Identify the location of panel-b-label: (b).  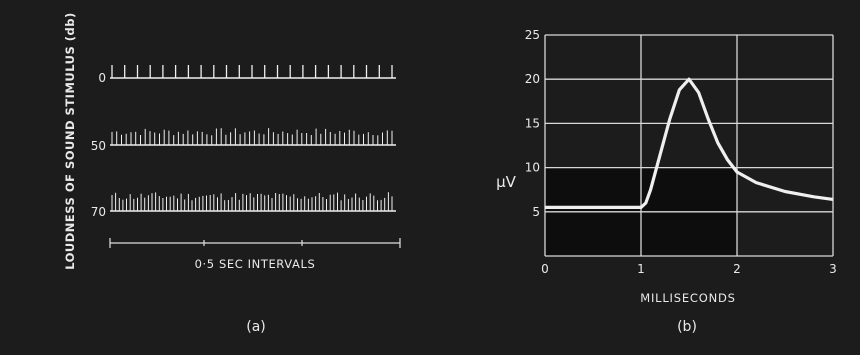
(687, 327).